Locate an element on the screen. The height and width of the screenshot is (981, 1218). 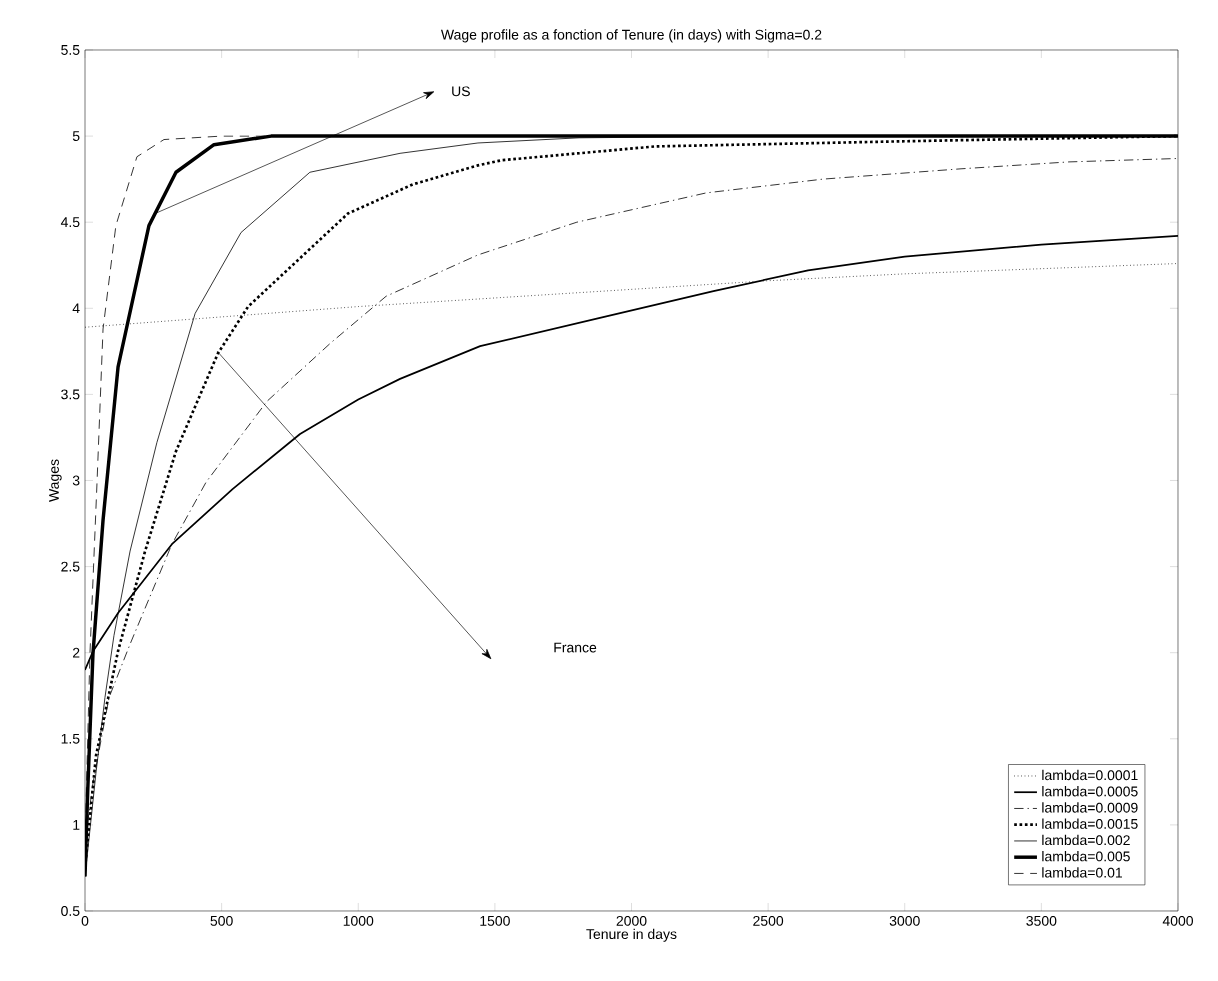
y-tick-label: 3.5 is located at coordinates (70, 394).